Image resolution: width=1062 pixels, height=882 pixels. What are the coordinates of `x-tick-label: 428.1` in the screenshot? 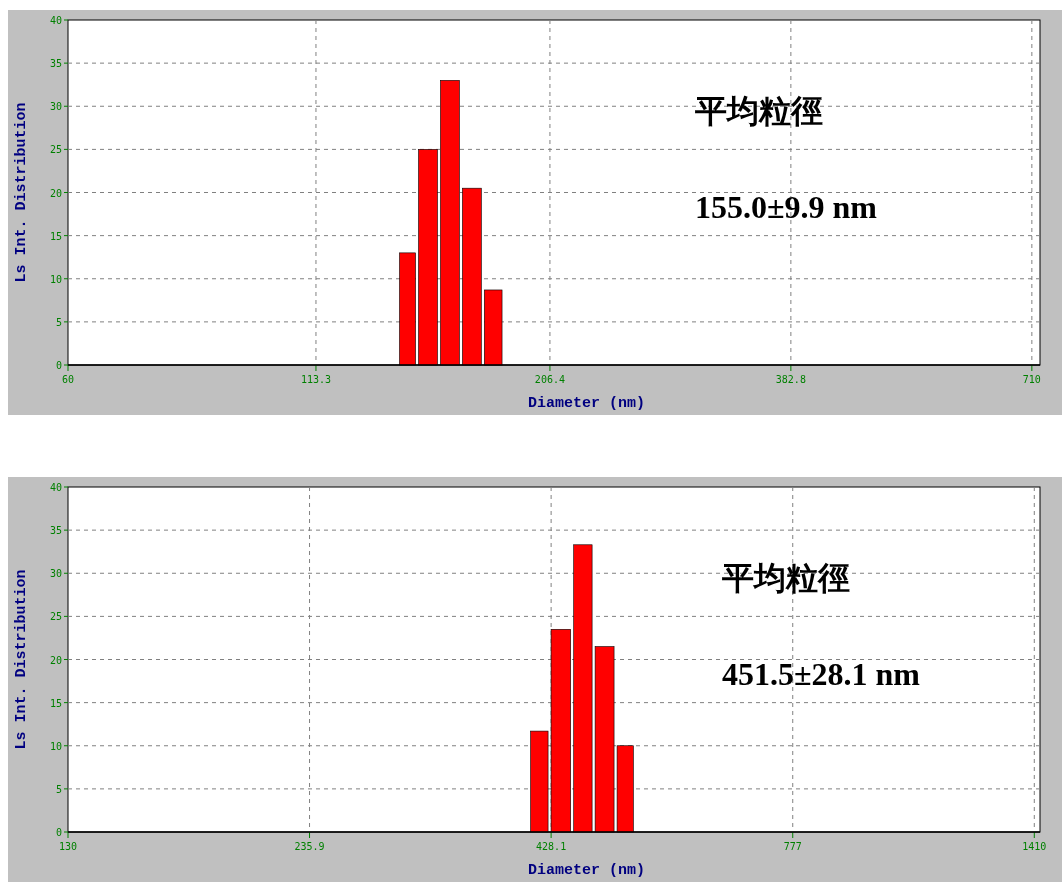 It's located at (551, 846).